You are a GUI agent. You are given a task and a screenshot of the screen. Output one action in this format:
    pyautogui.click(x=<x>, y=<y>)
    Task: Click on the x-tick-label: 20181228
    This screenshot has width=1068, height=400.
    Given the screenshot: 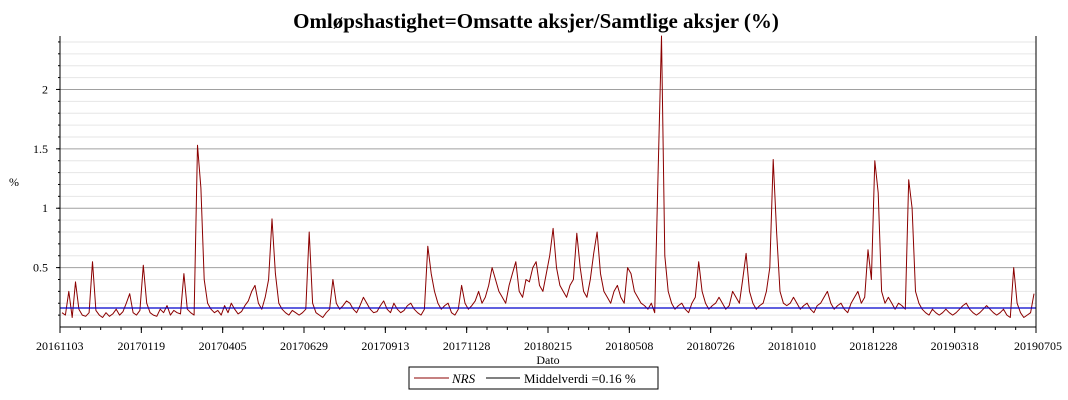 What is the action you would take?
    pyautogui.click(x=873, y=346)
    